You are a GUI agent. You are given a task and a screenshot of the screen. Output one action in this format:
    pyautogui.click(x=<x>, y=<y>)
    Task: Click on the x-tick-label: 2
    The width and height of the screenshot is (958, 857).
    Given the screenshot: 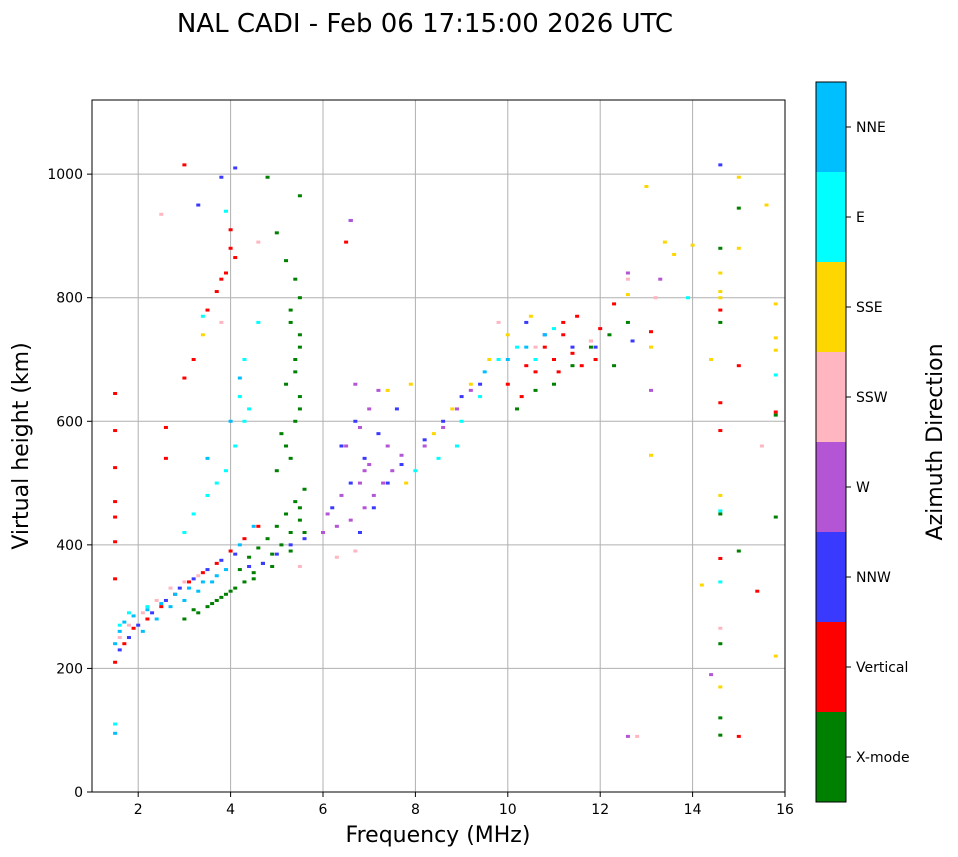 What is the action you would take?
    pyautogui.click(x=138, y=810)
    